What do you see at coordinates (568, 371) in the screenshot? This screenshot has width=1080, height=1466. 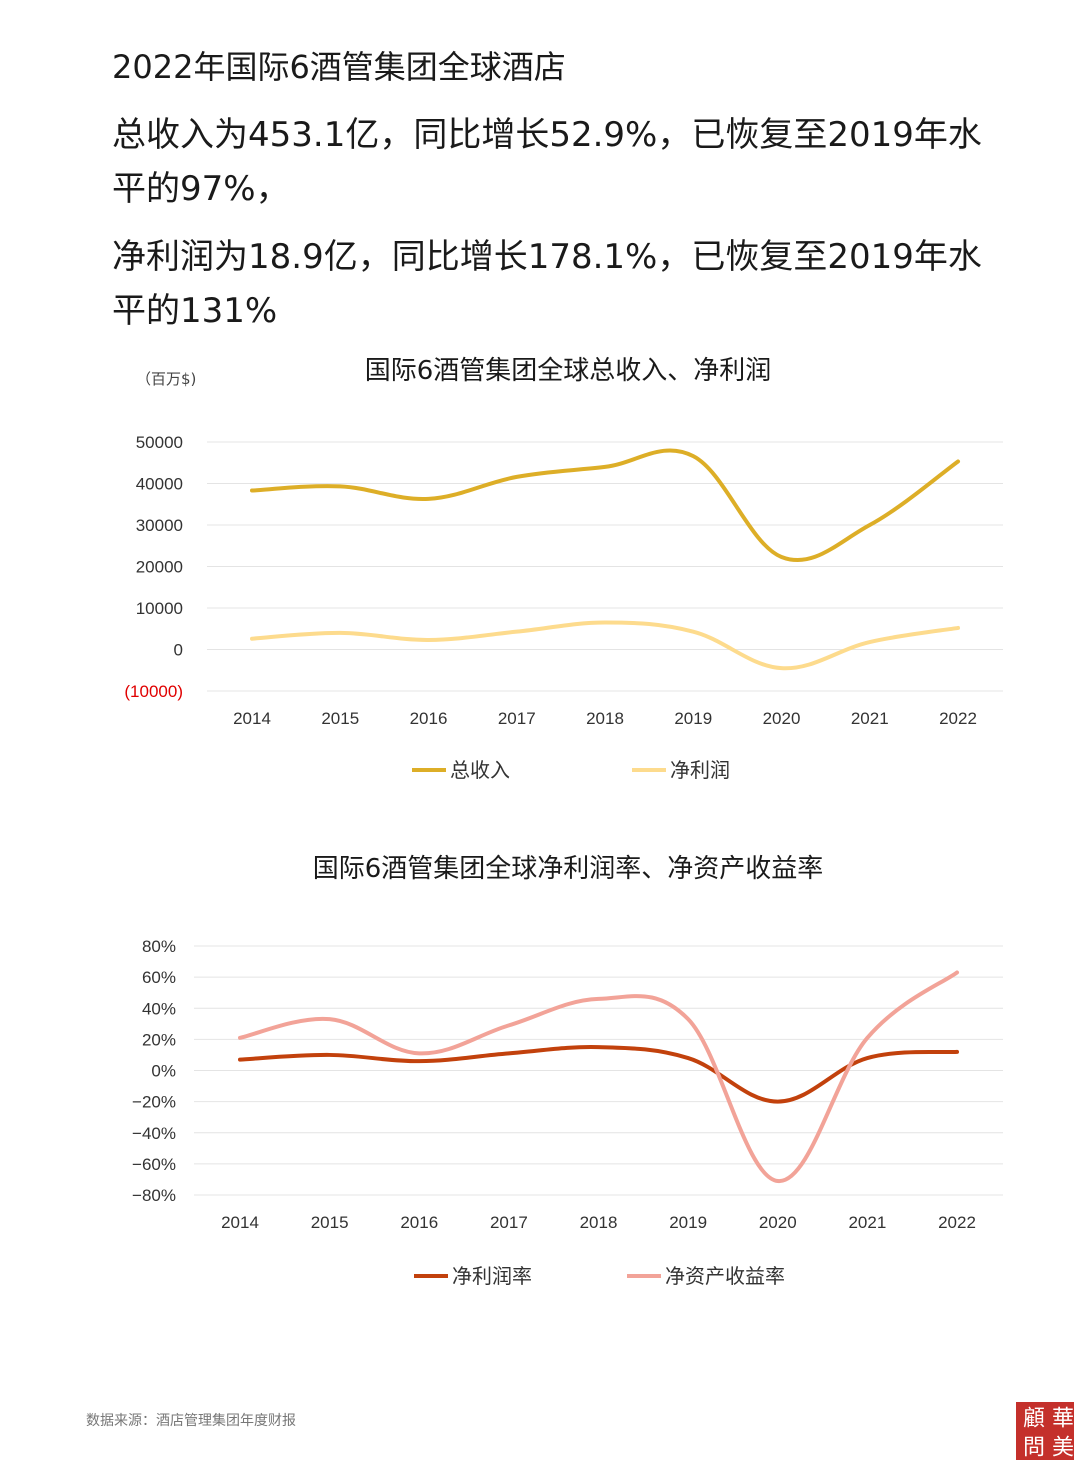 I see `chart1-title: 国际6酒管集团全球总收入、净利润` at bounding box center [568, 371].